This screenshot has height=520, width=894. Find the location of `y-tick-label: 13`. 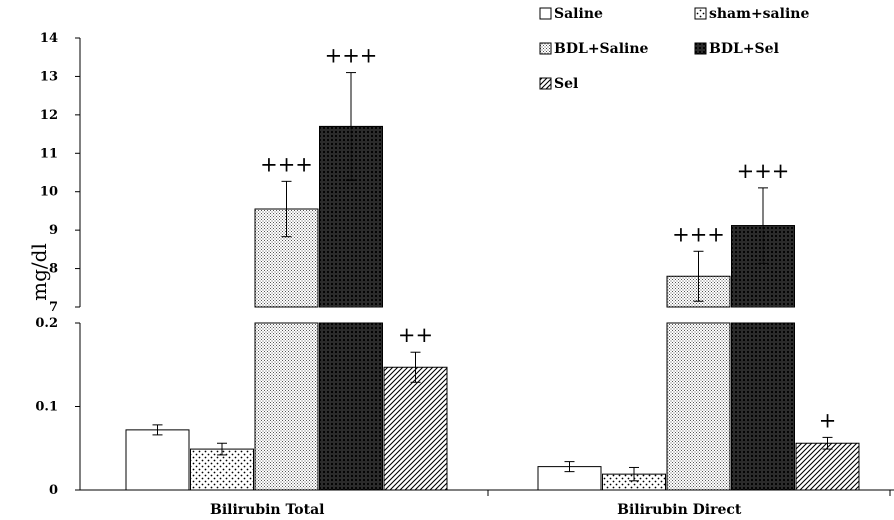

y-tick-label: 13 is located at coordinates (49, 76).